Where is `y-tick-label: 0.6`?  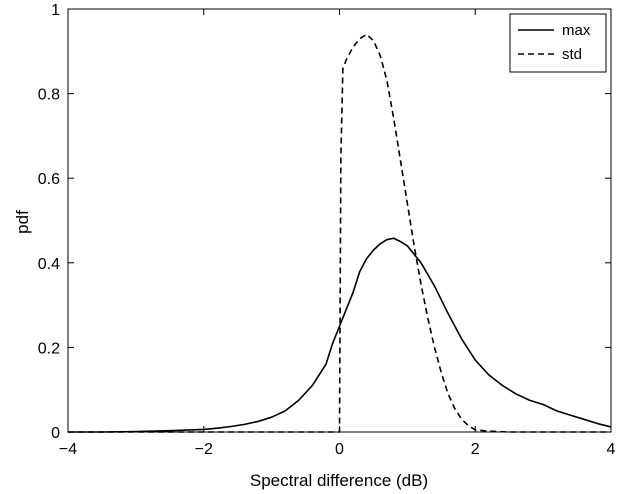 y-tick-label: 0.6 is located at coordinates (49, 179).